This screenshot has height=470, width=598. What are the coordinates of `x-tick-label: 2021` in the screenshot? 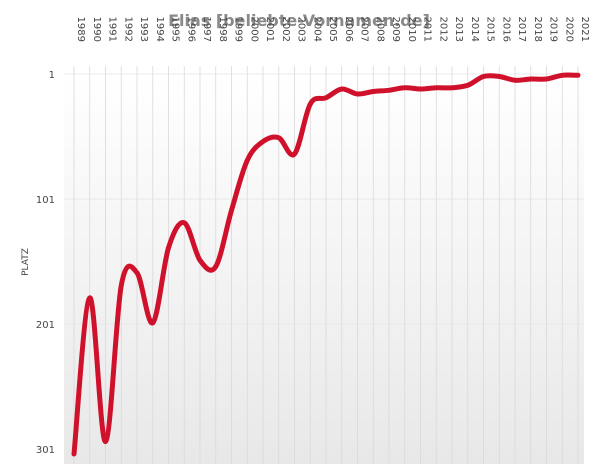 It's located at (584, 29).